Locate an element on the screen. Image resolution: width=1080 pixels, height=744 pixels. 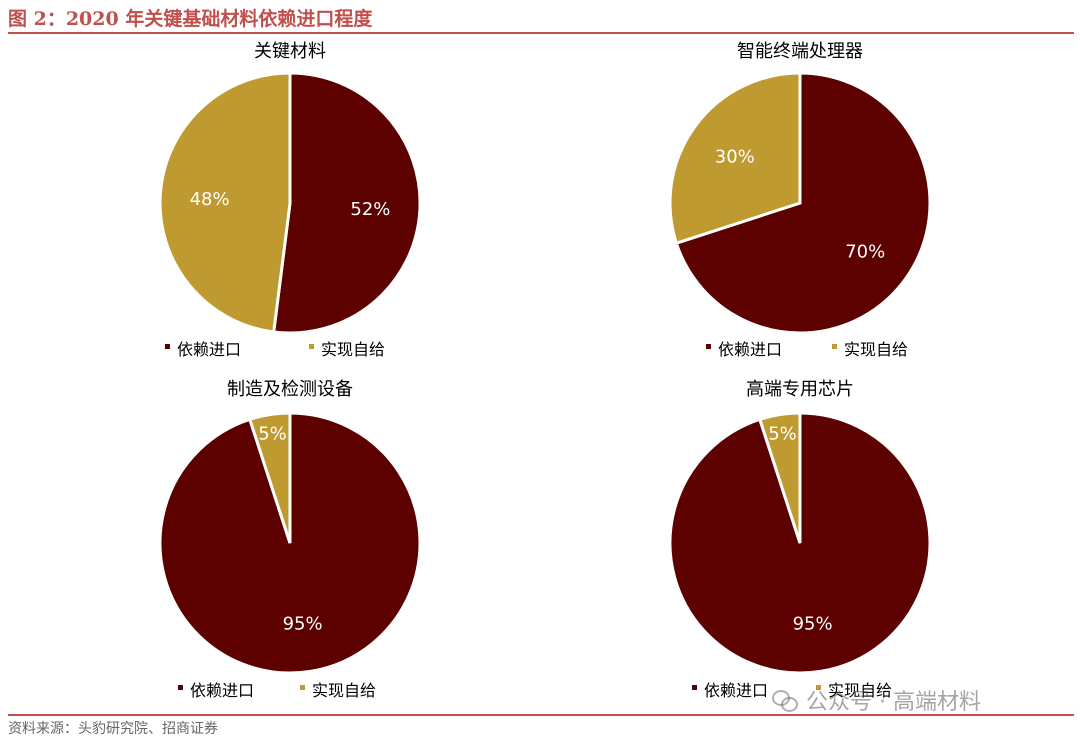
data-label: 70% is located at coordinates (865, 251).